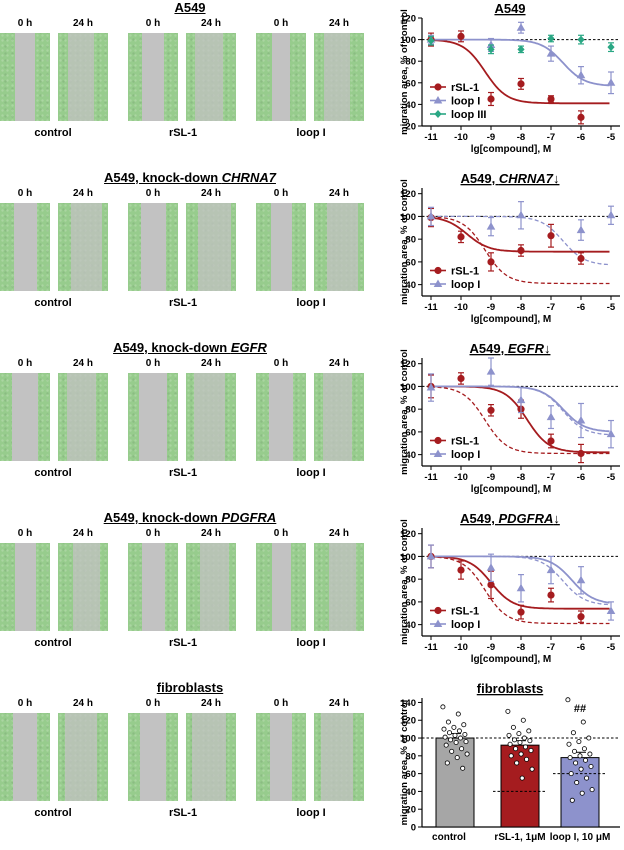 The image size is (624, 850). What do you see at coordinates (162, 517) in the screenshot?
I see `row-title-text: A549, knock-down` at bounding box center [162, 517].